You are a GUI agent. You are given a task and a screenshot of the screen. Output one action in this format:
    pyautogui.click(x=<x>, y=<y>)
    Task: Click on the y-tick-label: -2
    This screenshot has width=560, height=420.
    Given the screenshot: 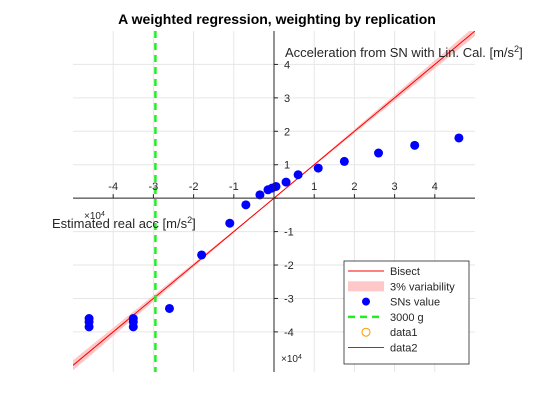 What is the action you would take?
    pyautogui.click(x=289, y=266)
    